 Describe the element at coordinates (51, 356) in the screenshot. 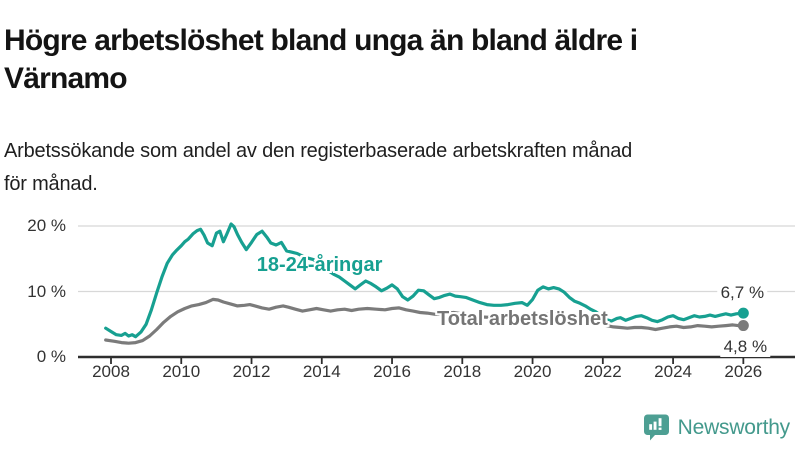

I see `y-tick-label: 0 %` at that location.